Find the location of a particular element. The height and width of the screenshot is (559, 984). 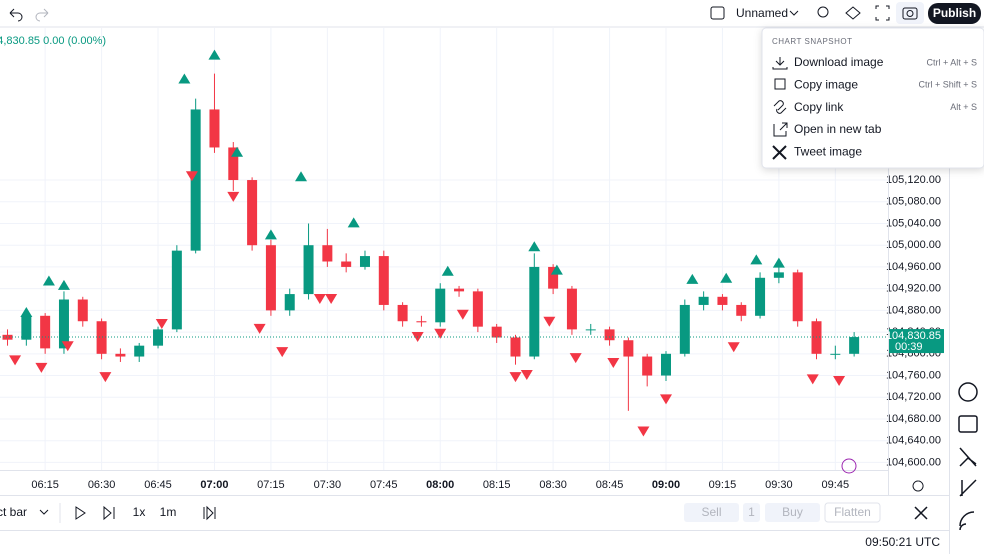

buy-button is located at coordinates (792, 512).